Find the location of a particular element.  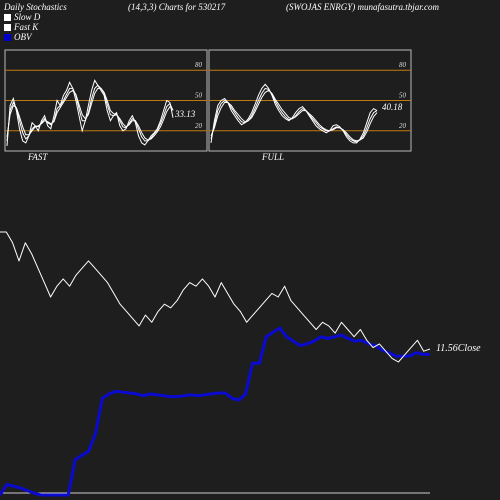

fast-stochastic-lines is located at coordinates (90, 112).